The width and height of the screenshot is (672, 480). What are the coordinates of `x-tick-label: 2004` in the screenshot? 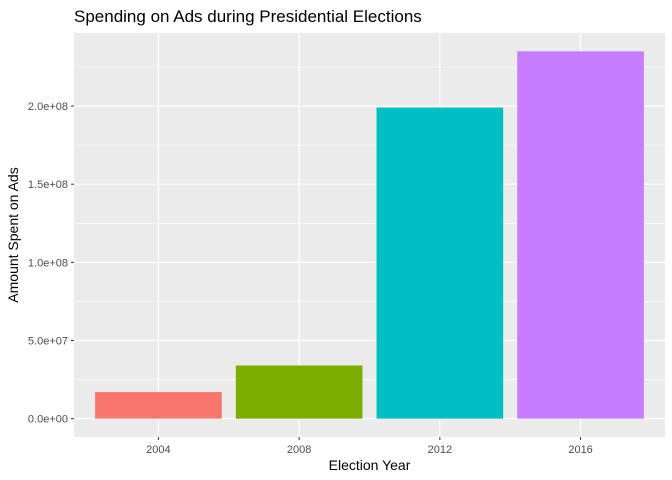 It's located at (158, 450).